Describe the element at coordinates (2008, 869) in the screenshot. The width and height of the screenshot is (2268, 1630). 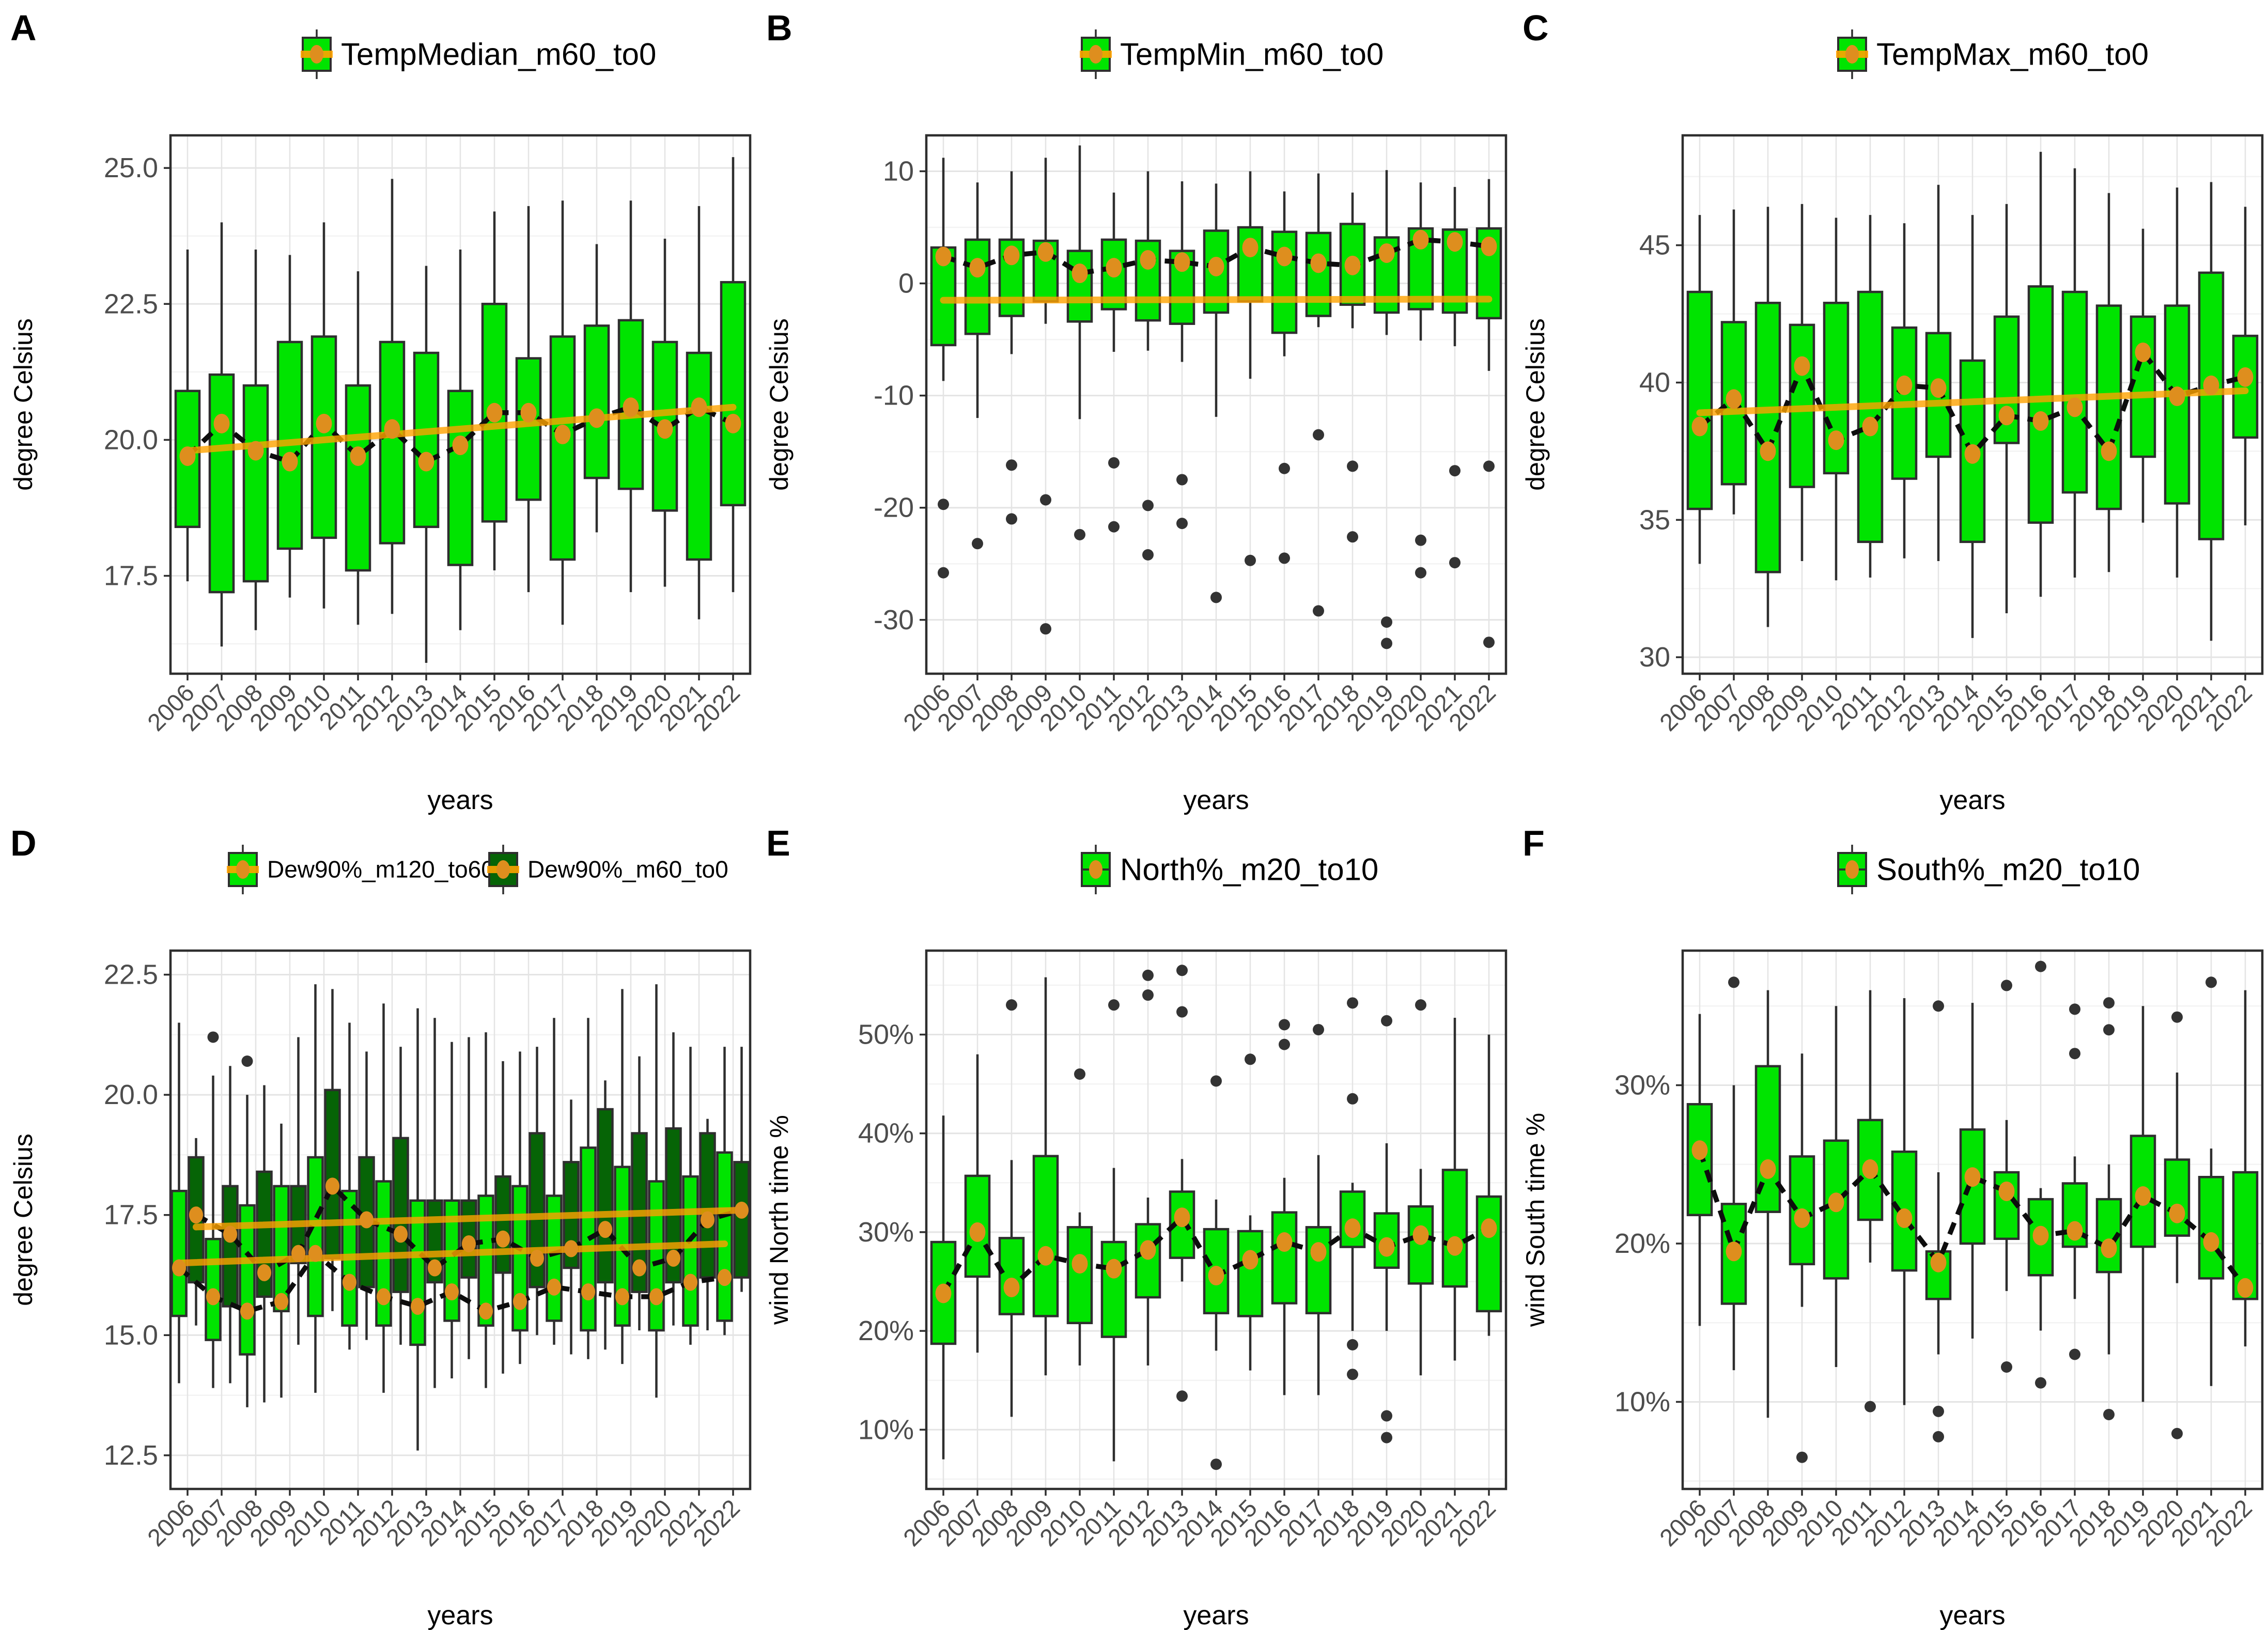
I see `legend-label: South%_m20_to10` at that location.